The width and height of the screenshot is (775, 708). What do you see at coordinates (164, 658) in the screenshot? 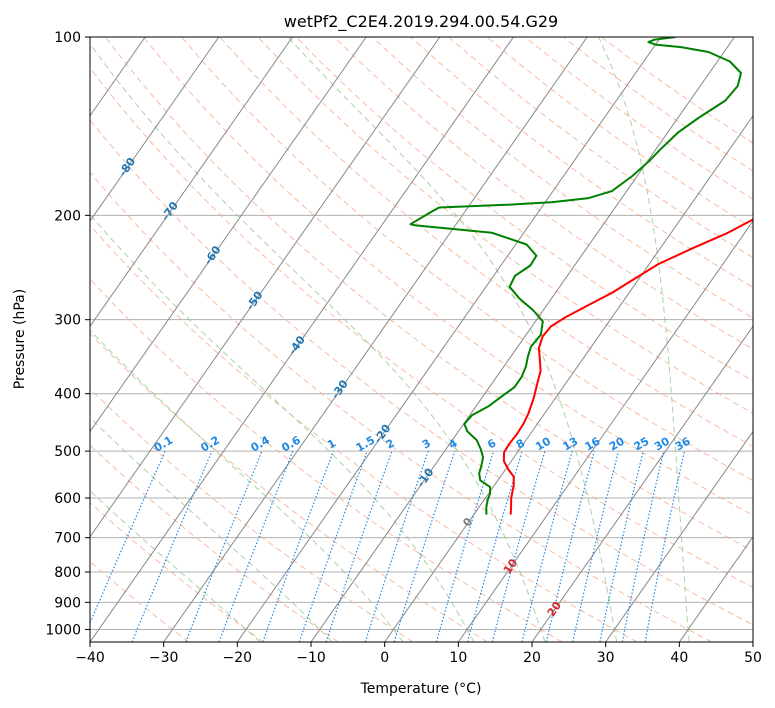
I see `x-tick-label: −30` at bounding box center [164, 658].